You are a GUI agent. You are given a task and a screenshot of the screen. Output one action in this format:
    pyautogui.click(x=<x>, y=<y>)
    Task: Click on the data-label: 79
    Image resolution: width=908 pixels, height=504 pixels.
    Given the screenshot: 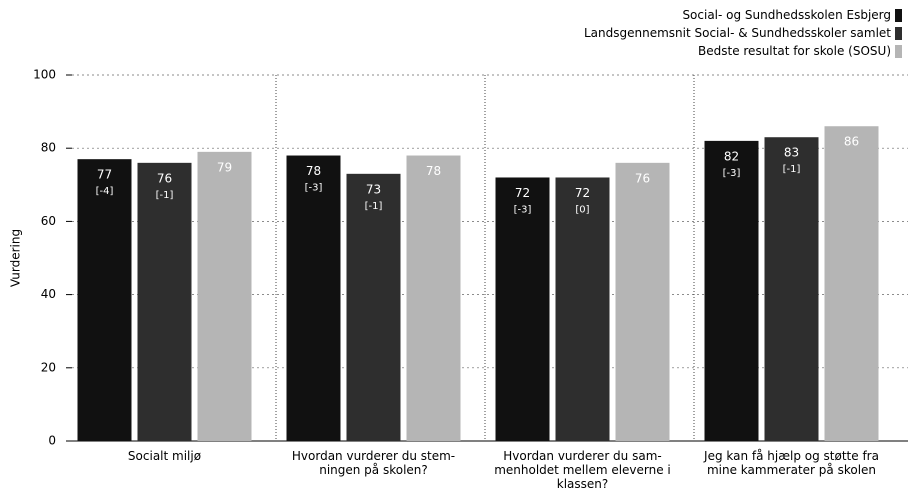 What is the action you would take?
    pyautogui.click(x=224, y=167)
    